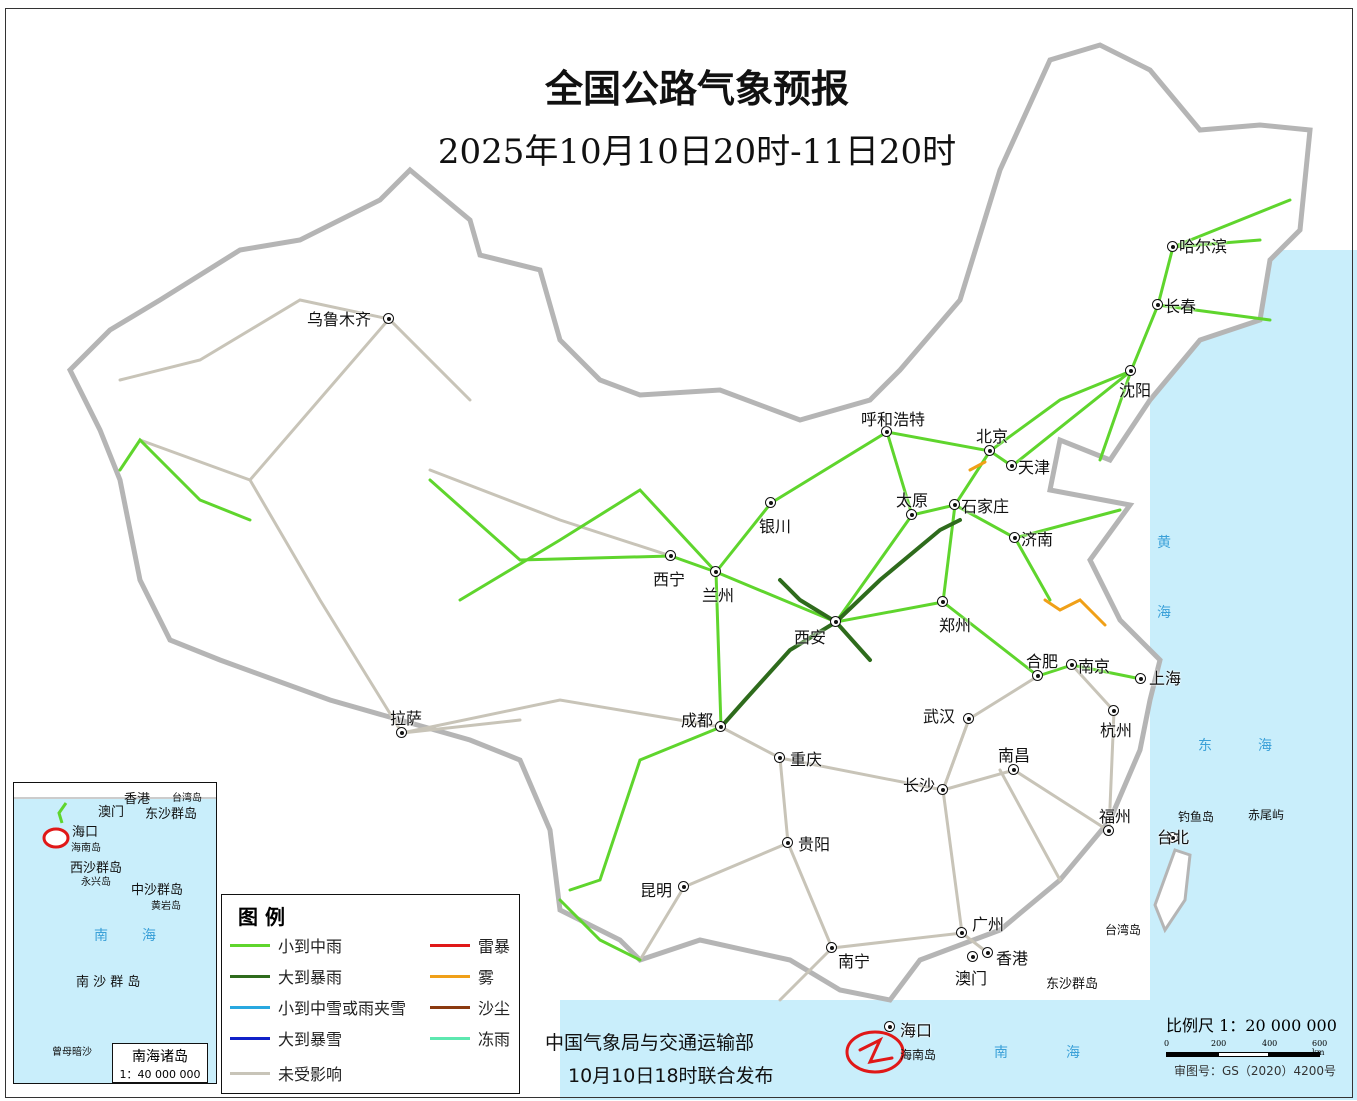  I want to click on inset-label: 西沙群岛, so click(96, 868).